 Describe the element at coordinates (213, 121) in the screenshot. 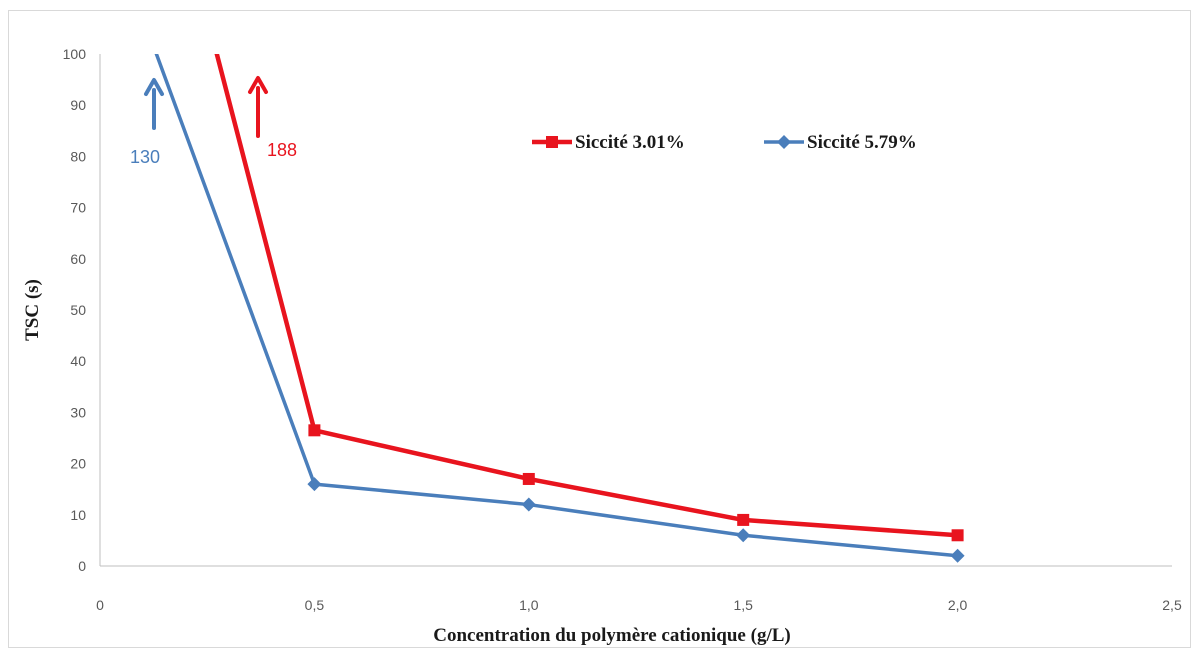

I see `annotations: 130 188` at that location.